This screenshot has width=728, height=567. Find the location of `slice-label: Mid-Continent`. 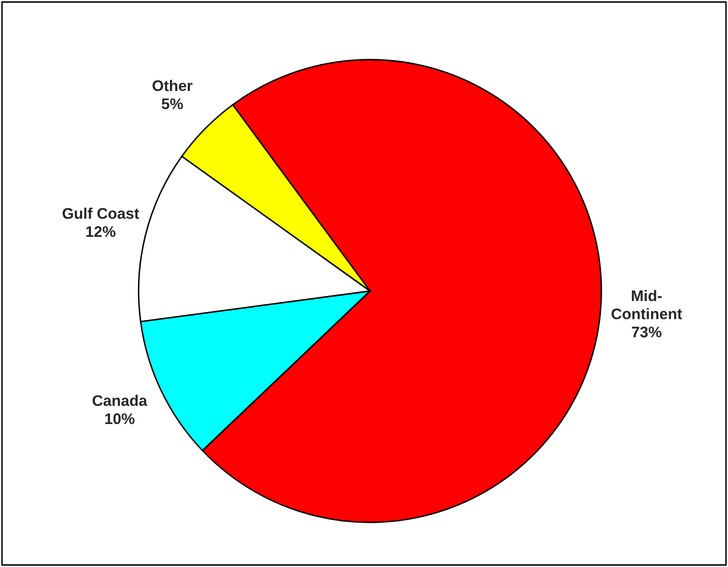

slice-label: Mid-Continent is located at coordinates (647, 305).